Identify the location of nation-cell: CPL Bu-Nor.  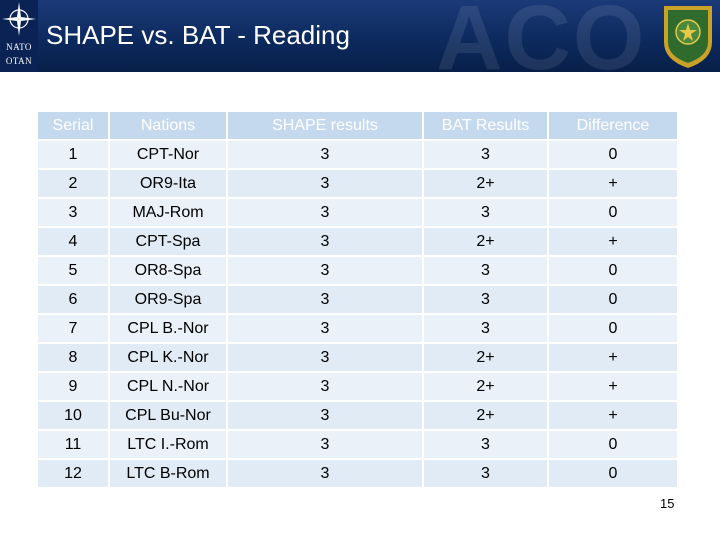
(168, 415).